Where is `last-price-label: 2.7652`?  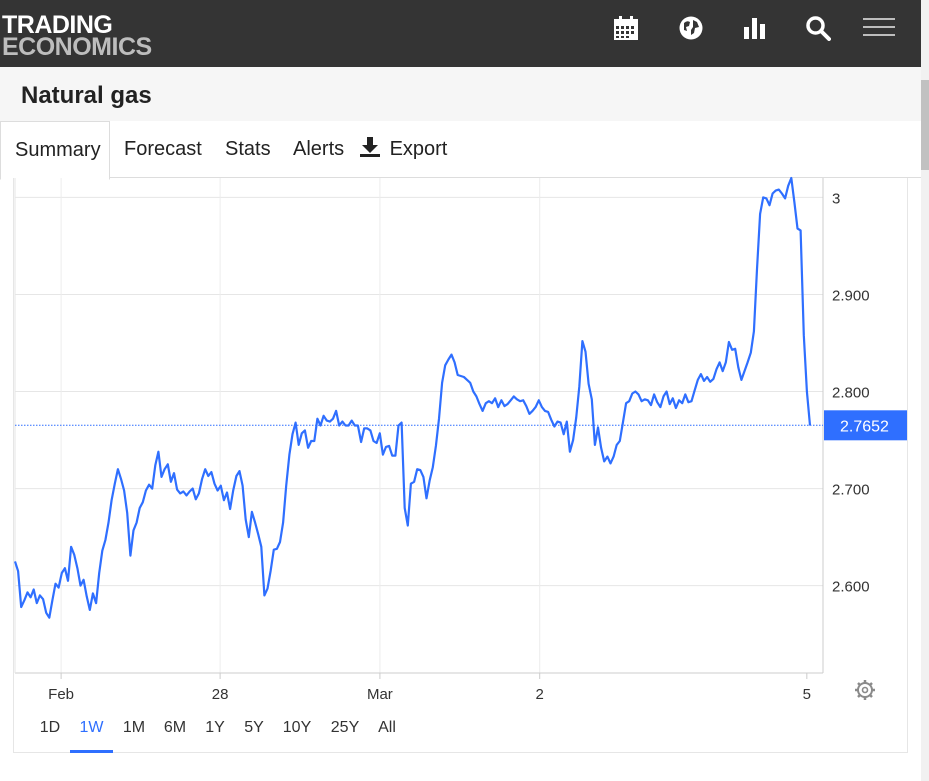
last-price-label: 2.7652 is located at coordinates (864, 426).